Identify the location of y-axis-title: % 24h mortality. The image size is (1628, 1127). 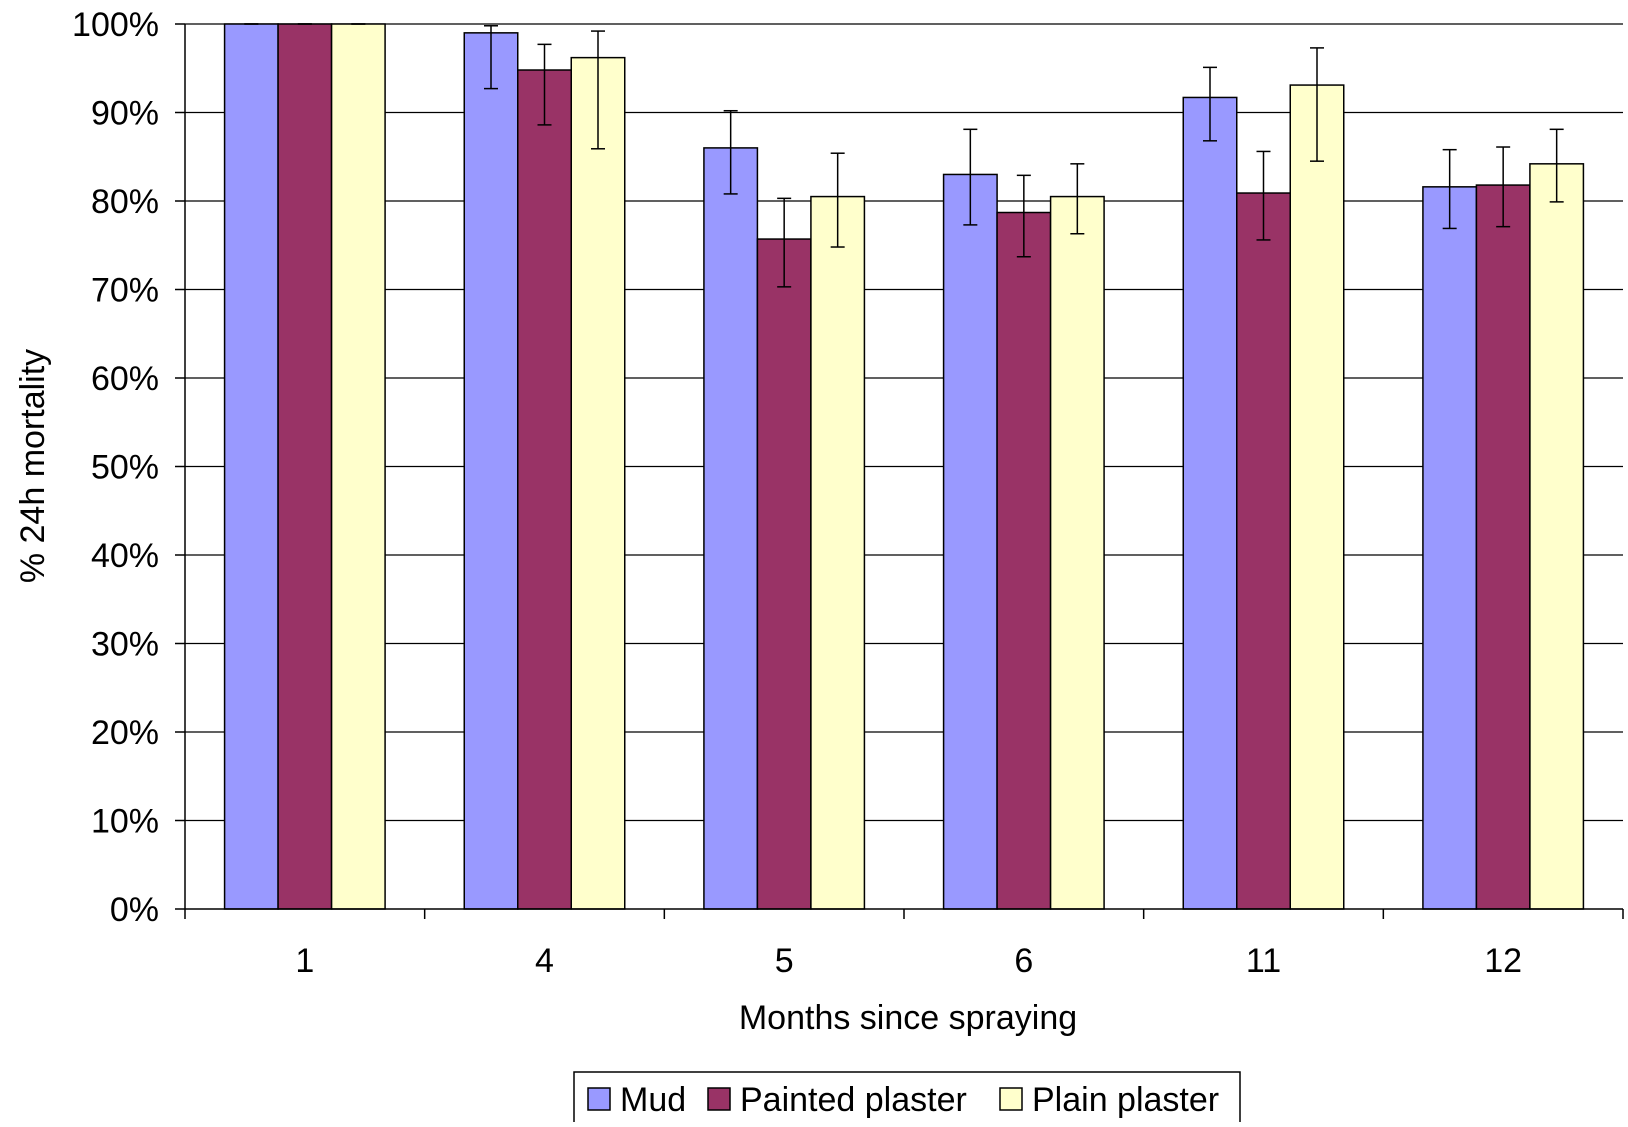
(33, 466).